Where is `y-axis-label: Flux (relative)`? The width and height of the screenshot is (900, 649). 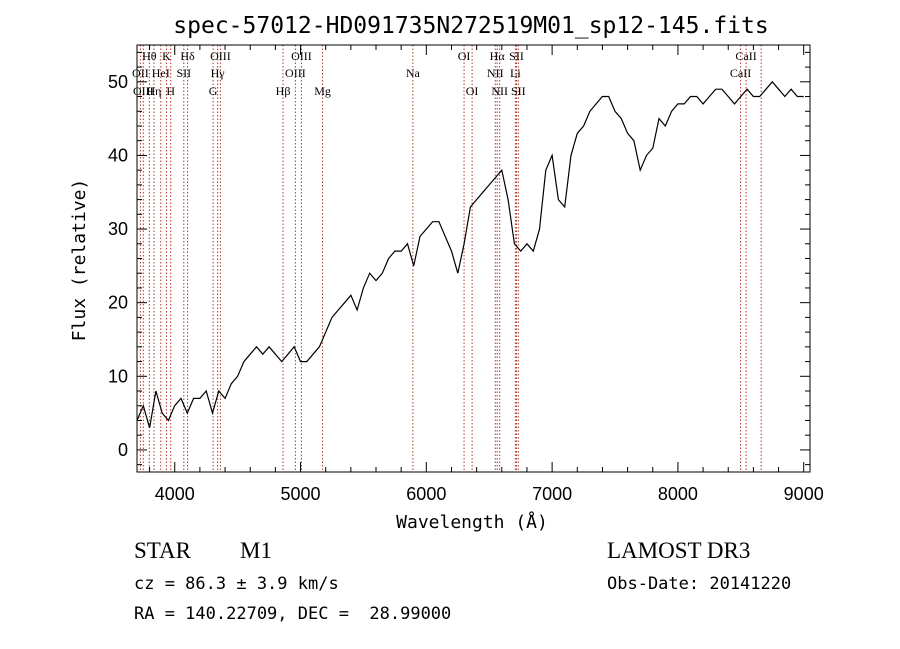
y-axis-label: Flux (relative) is located at coordinates (79, 260).